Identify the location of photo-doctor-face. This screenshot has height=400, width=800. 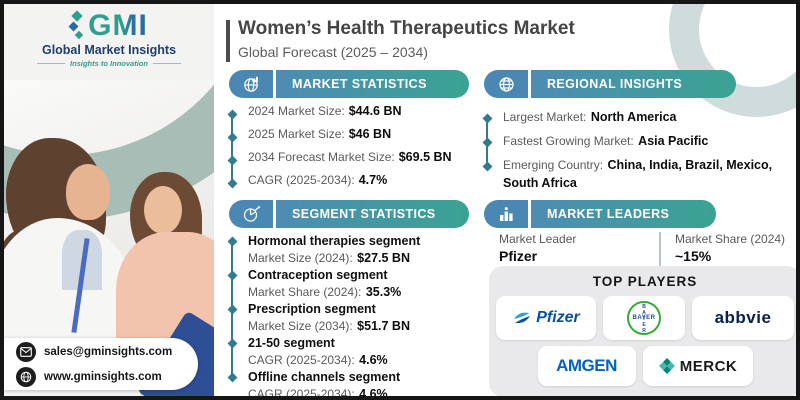
(88, 192).